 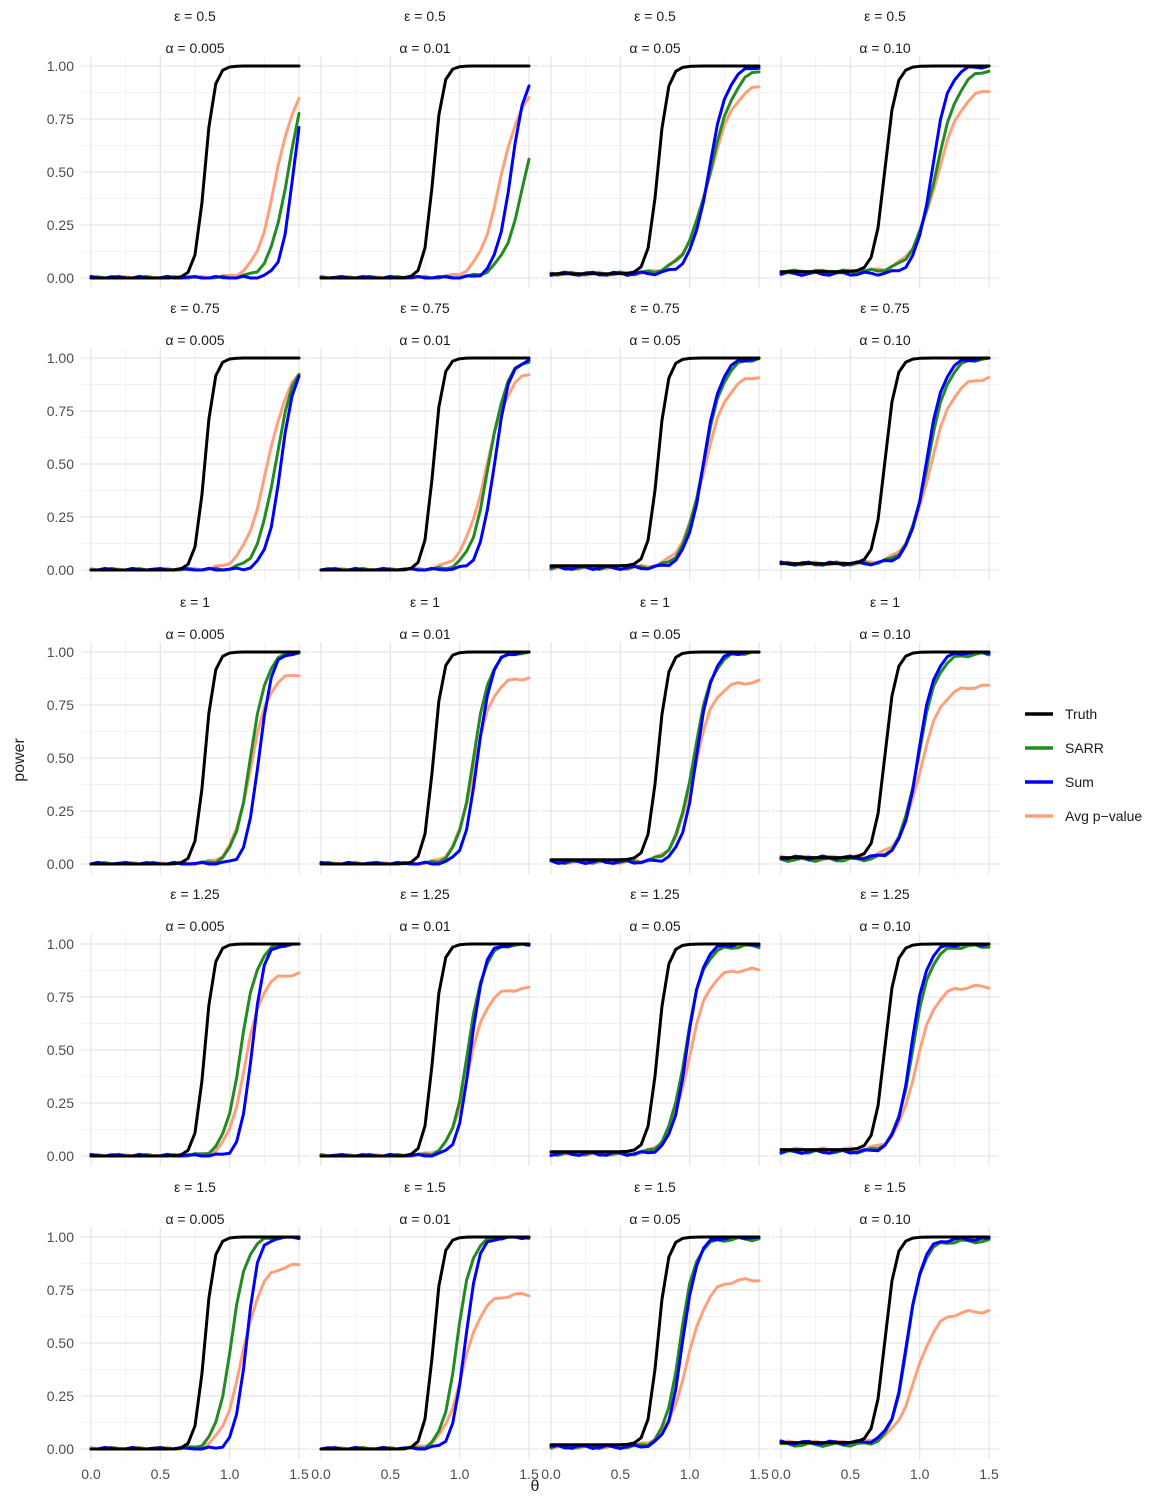 What do you see at coordinates (1079, 782) in the screenshot?
I see `legend-label: Sum` at bounding box center [1079, 782].